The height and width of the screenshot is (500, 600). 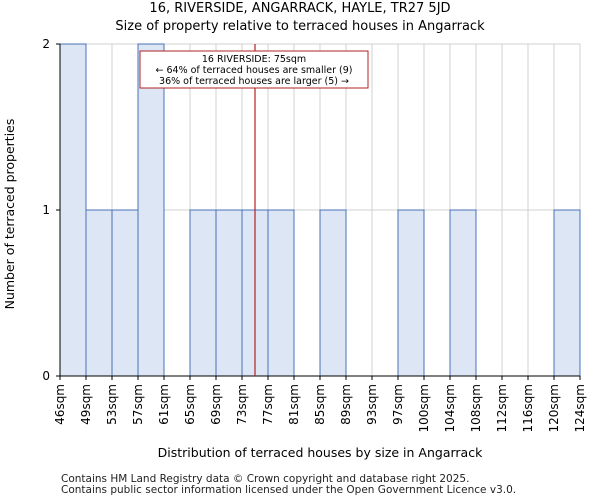 I want to click on x-tick-label: 100sqm, so click(x=424, y=408).